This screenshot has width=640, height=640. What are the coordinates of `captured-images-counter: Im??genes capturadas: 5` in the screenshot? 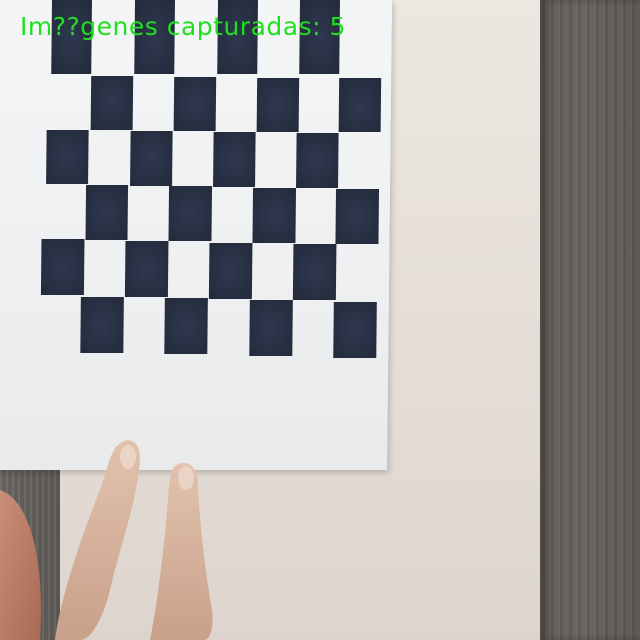 It's located at (183, 26).